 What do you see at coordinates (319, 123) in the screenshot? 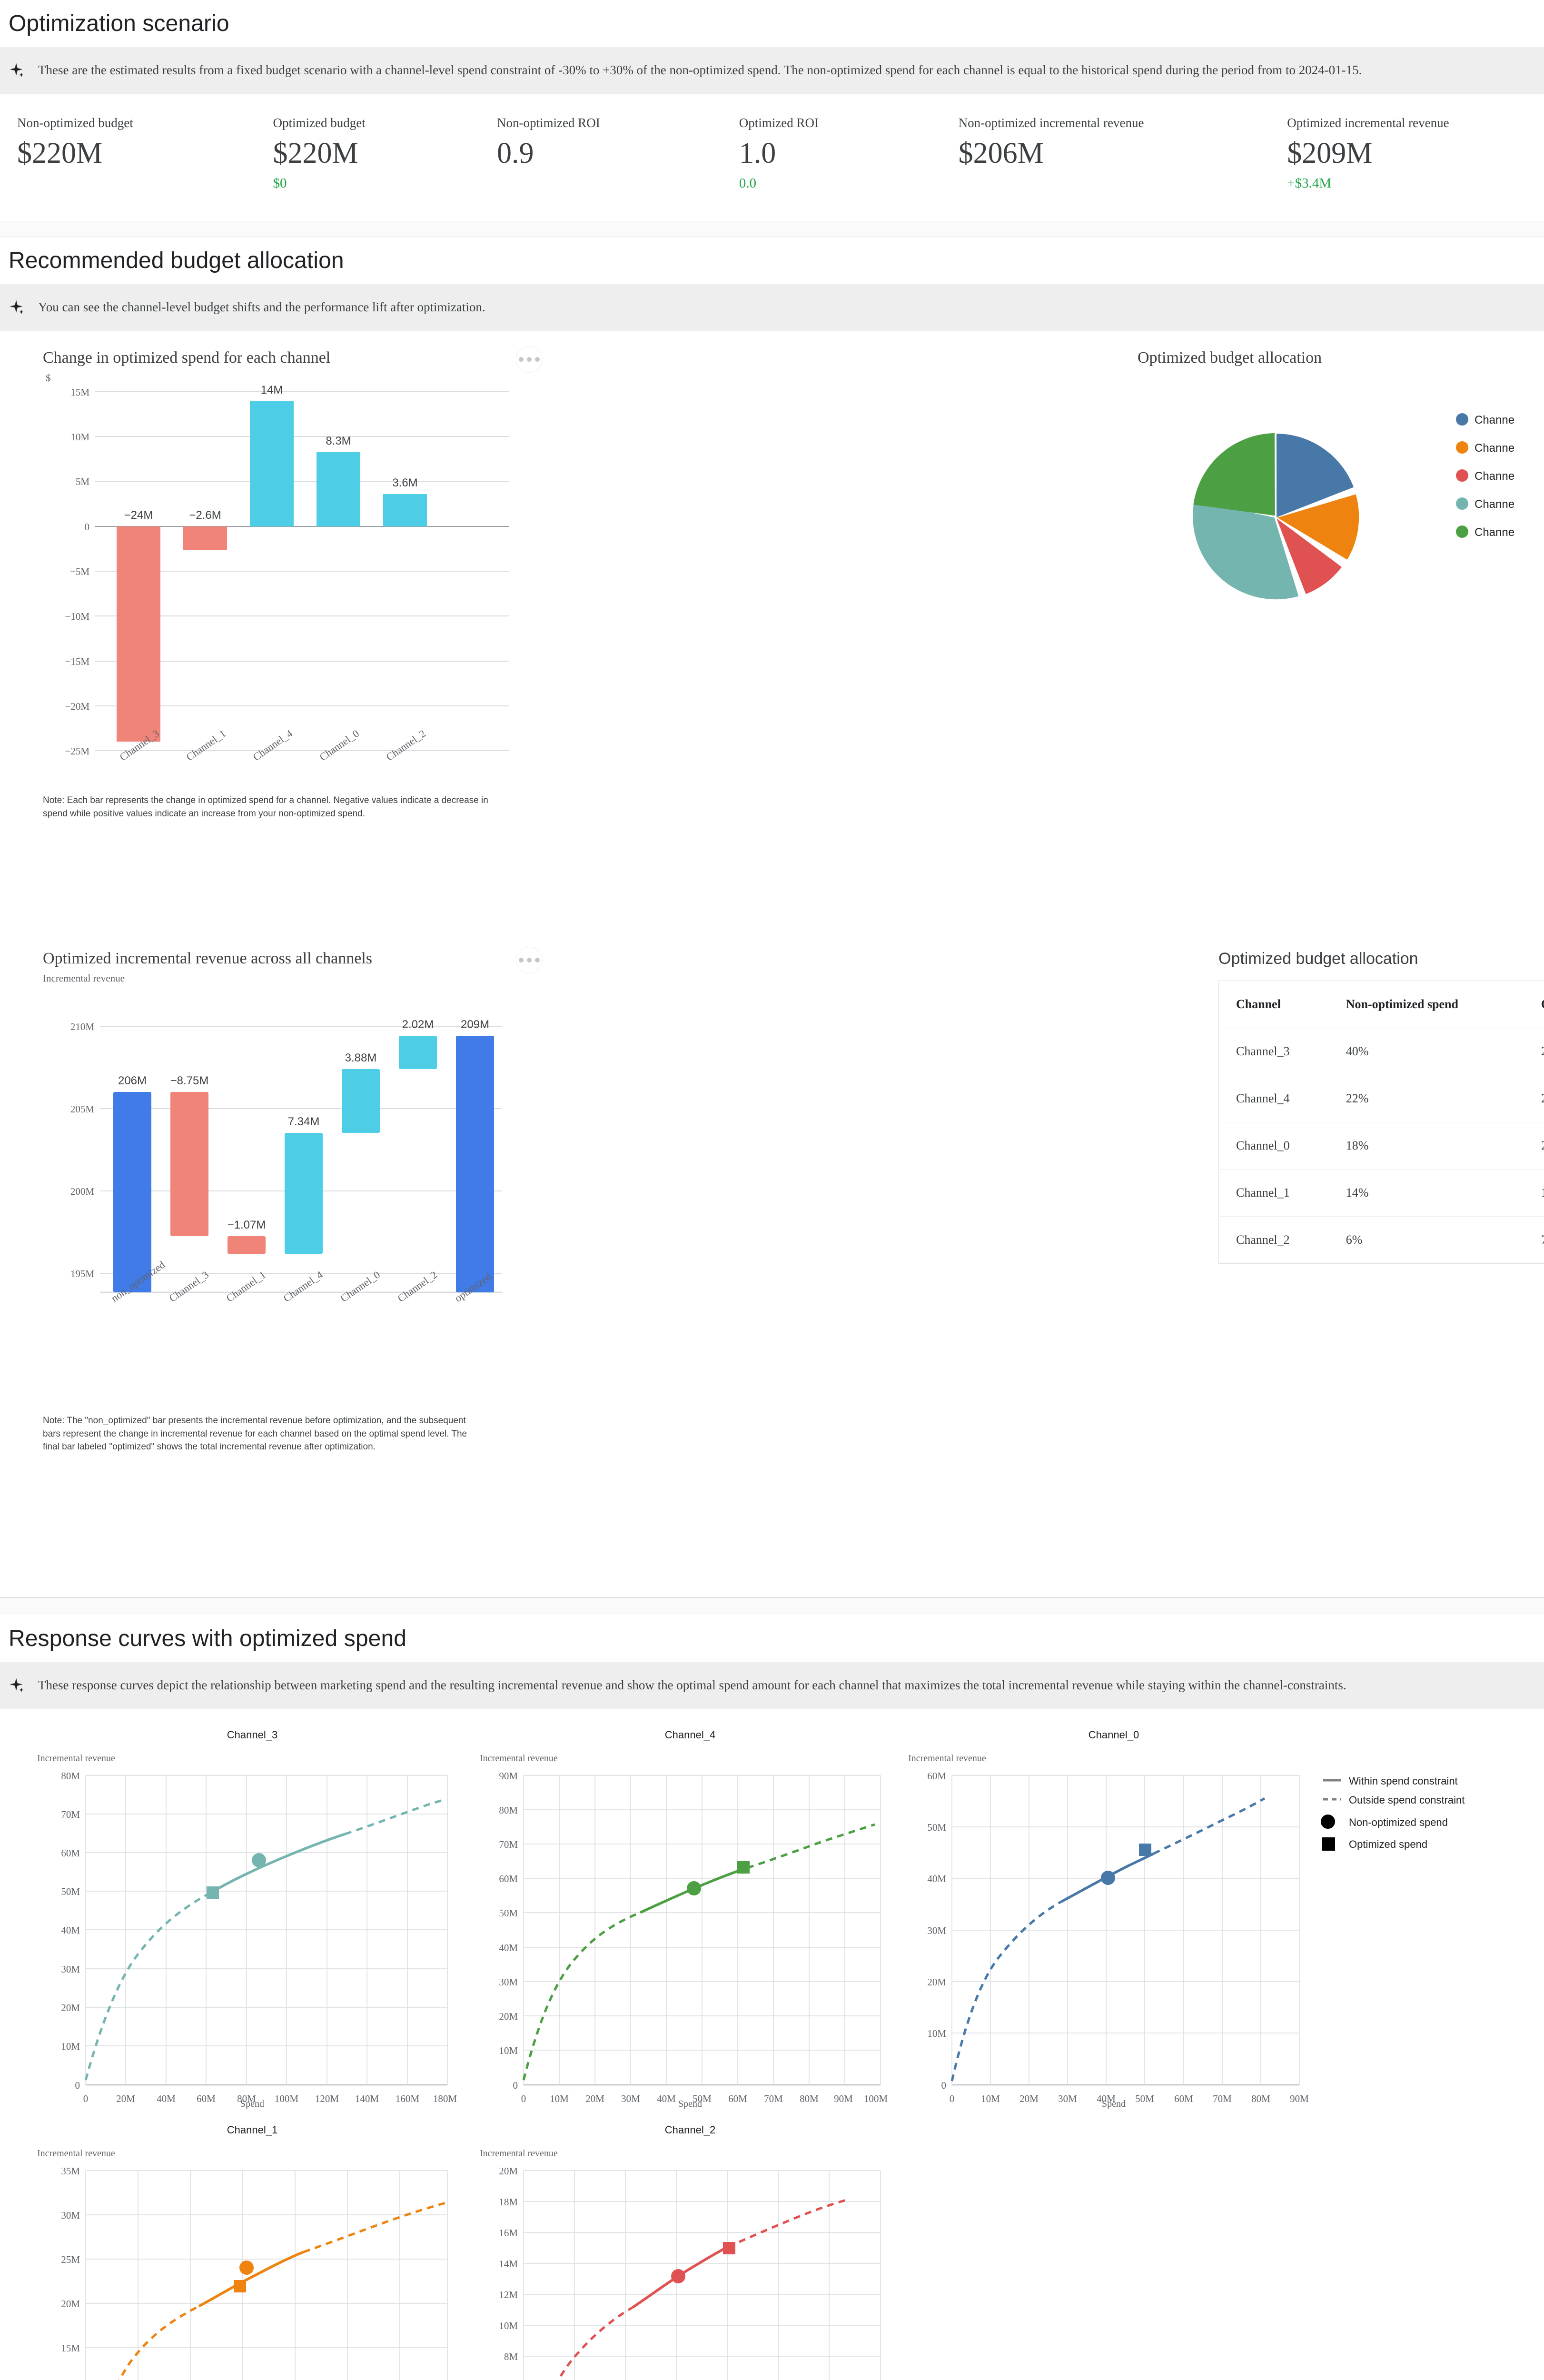
I see `kpi-label: Optimized budget` at bounding box center [319, 123].